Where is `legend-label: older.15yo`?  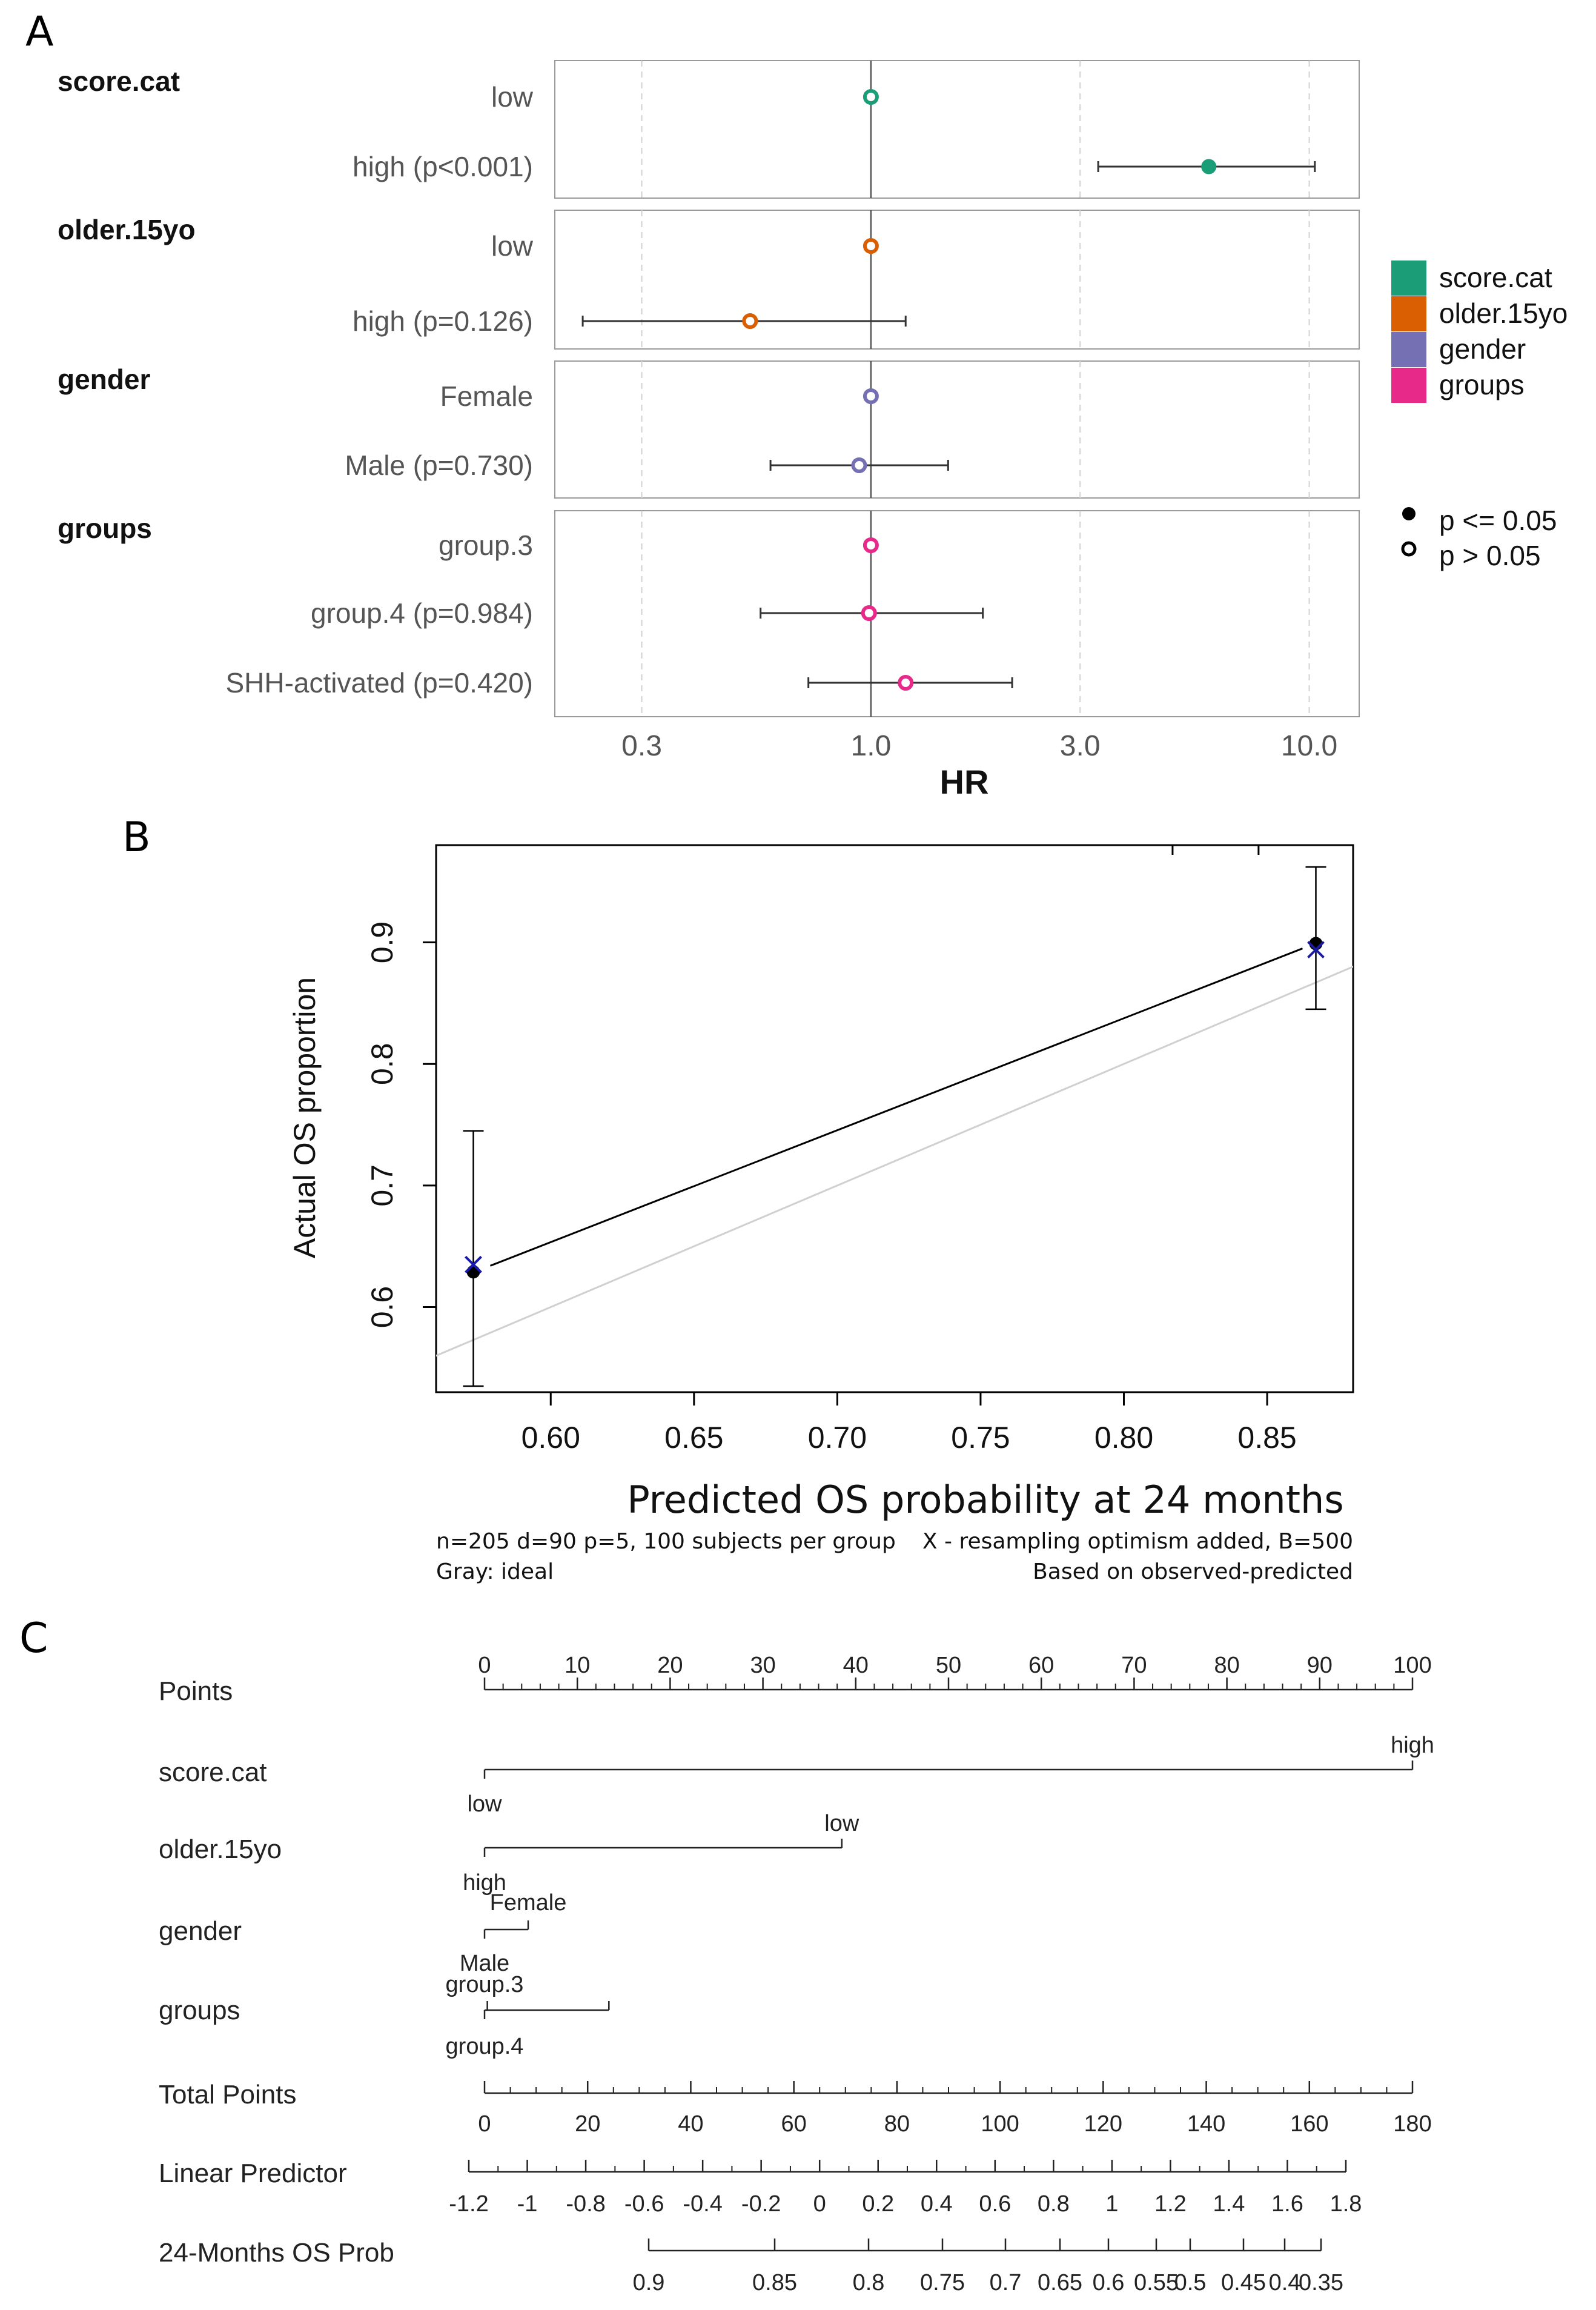 legend-label: older.15yo is located at coordinates (1503, 313).